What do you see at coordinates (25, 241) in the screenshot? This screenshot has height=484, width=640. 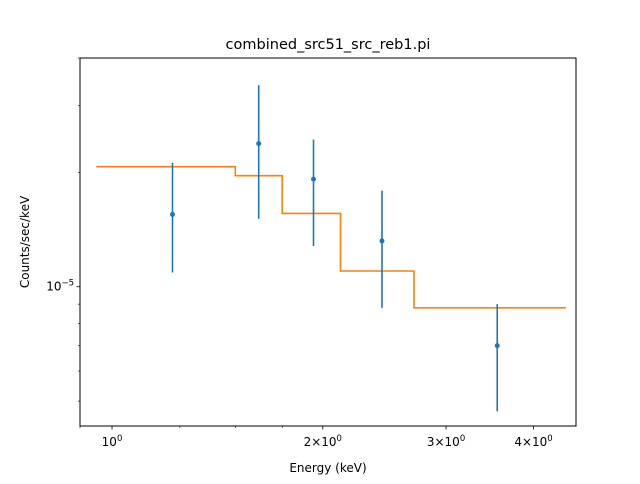 I see `y-axis-label: Counts/sec/keV` at bounding box center [25, 241].